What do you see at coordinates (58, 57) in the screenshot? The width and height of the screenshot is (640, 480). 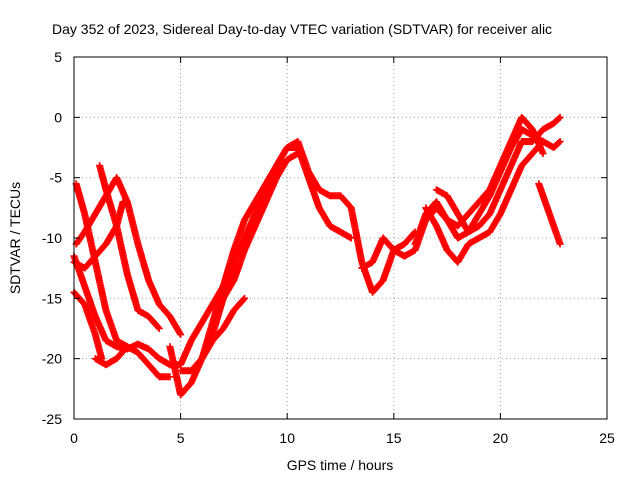 I see `y-tick-label: 5` at bounding box center [58, 57].